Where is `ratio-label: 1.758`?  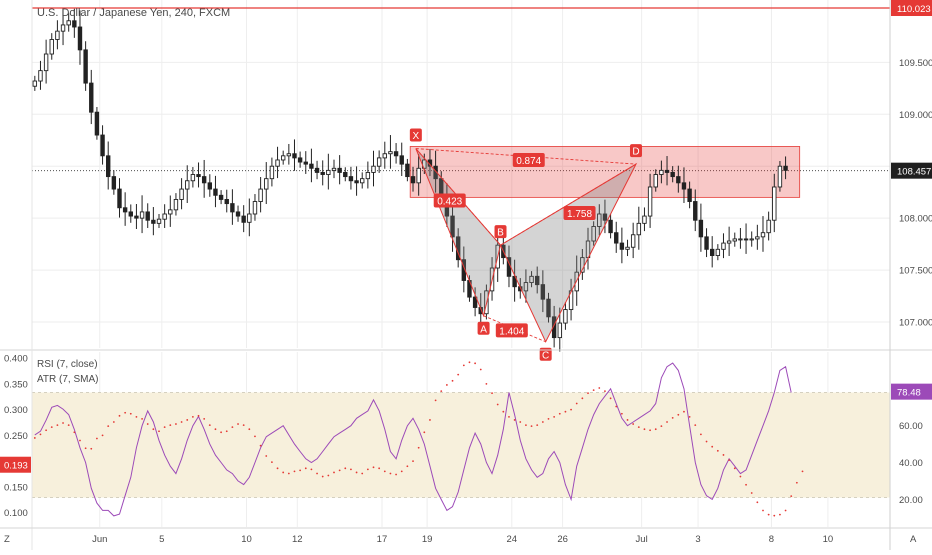
ratio-label: 1.758 is located at coordinates (579, 214).